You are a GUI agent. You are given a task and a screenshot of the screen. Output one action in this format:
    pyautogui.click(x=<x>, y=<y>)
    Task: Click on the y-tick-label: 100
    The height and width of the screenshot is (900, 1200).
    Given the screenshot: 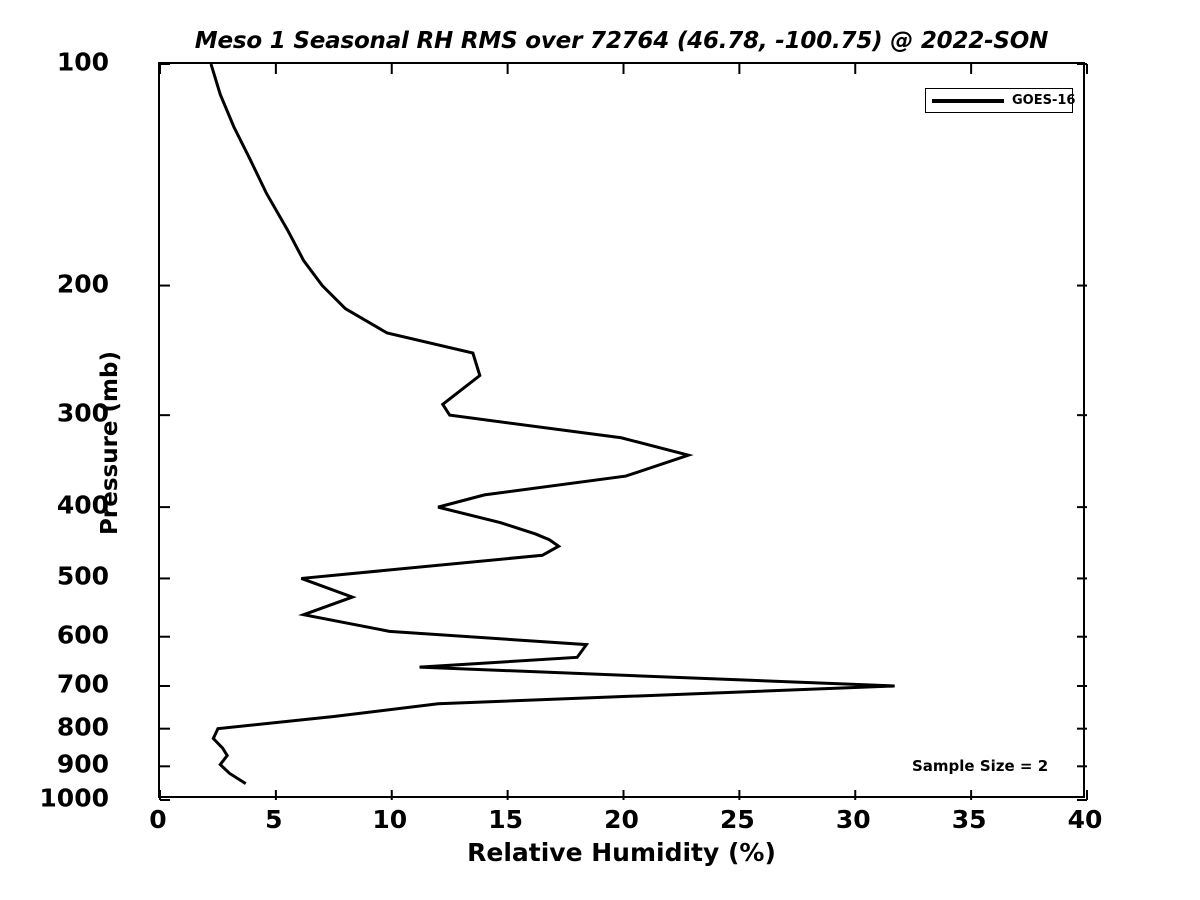 What is the action you would take?
    pyautogui.click(x=82, y=62)
    